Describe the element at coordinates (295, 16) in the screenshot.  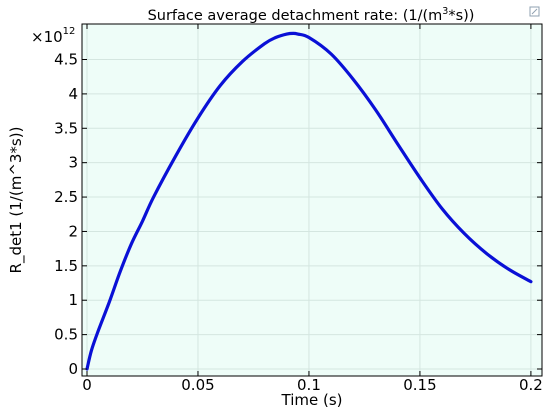
I see `chart-title-prefix: Surface average detachment rate: (1/(m` at that location.